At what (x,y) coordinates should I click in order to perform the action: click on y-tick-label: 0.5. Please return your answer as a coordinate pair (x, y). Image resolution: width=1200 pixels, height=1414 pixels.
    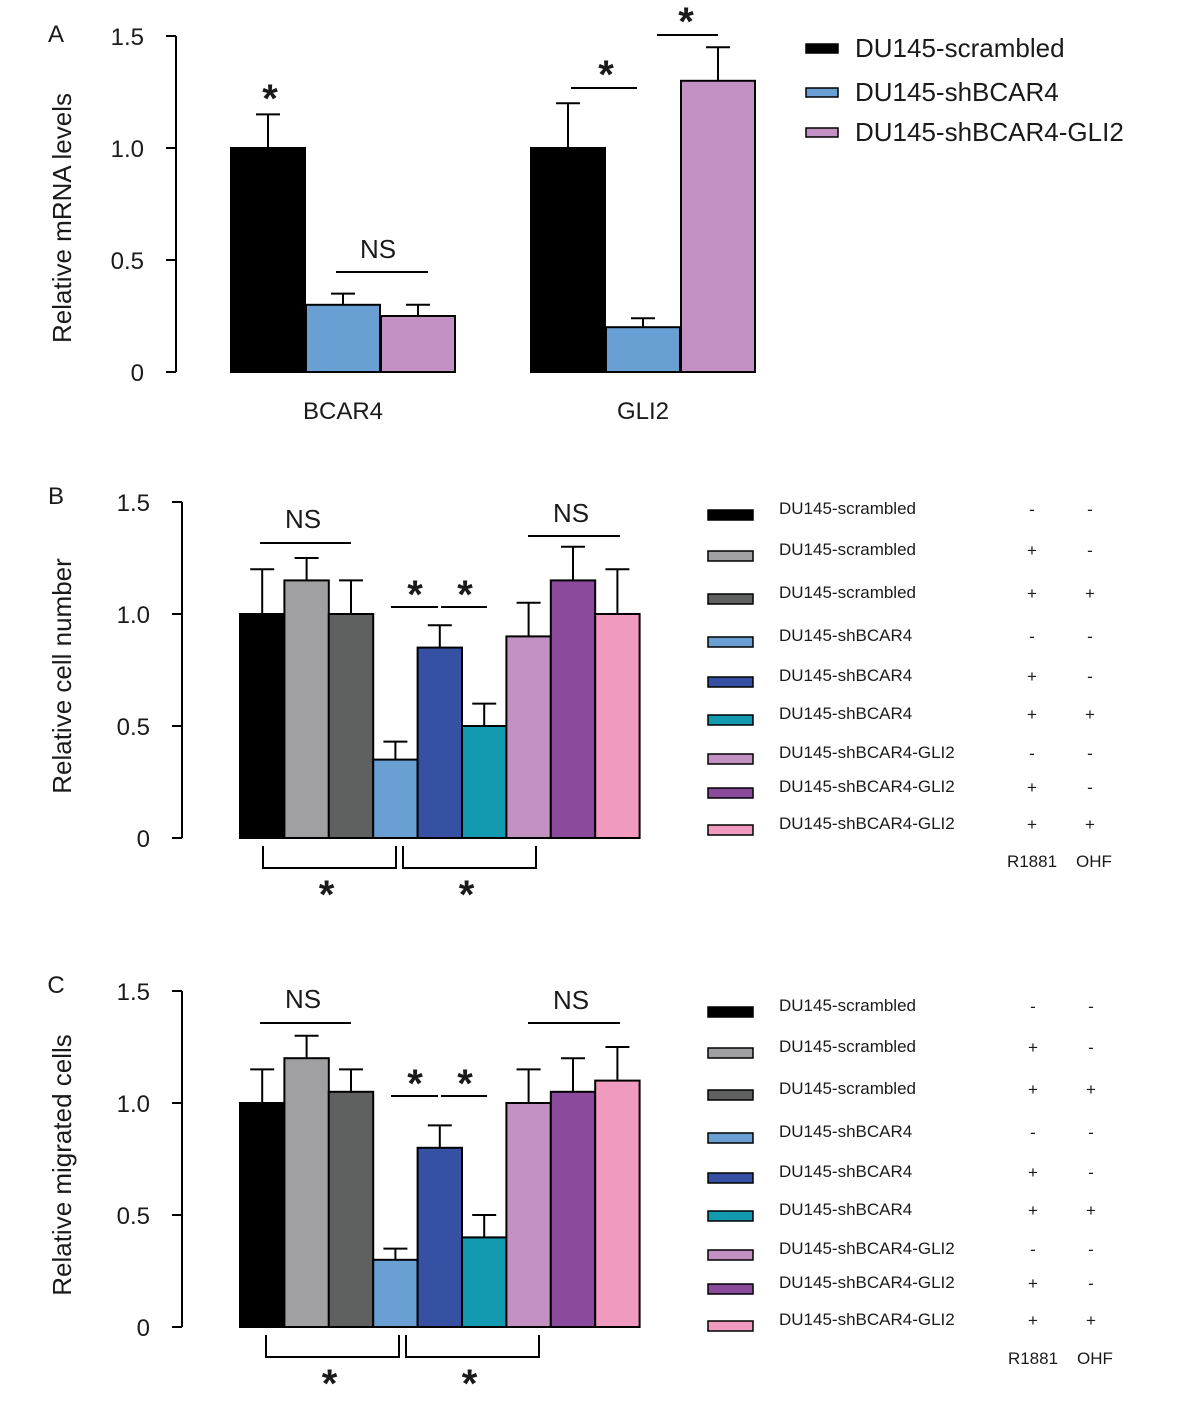
    Looking at the image, I should click on (127, 261).